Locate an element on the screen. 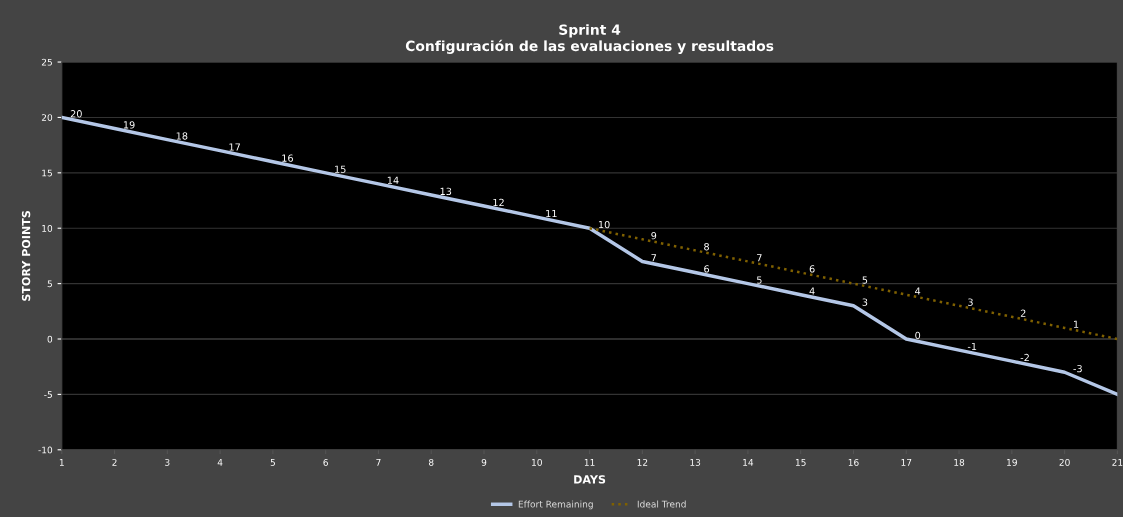 The height and width of the screenshot is (517, 1123). x-tick-label: 18 is located at coordinates (959, 462).